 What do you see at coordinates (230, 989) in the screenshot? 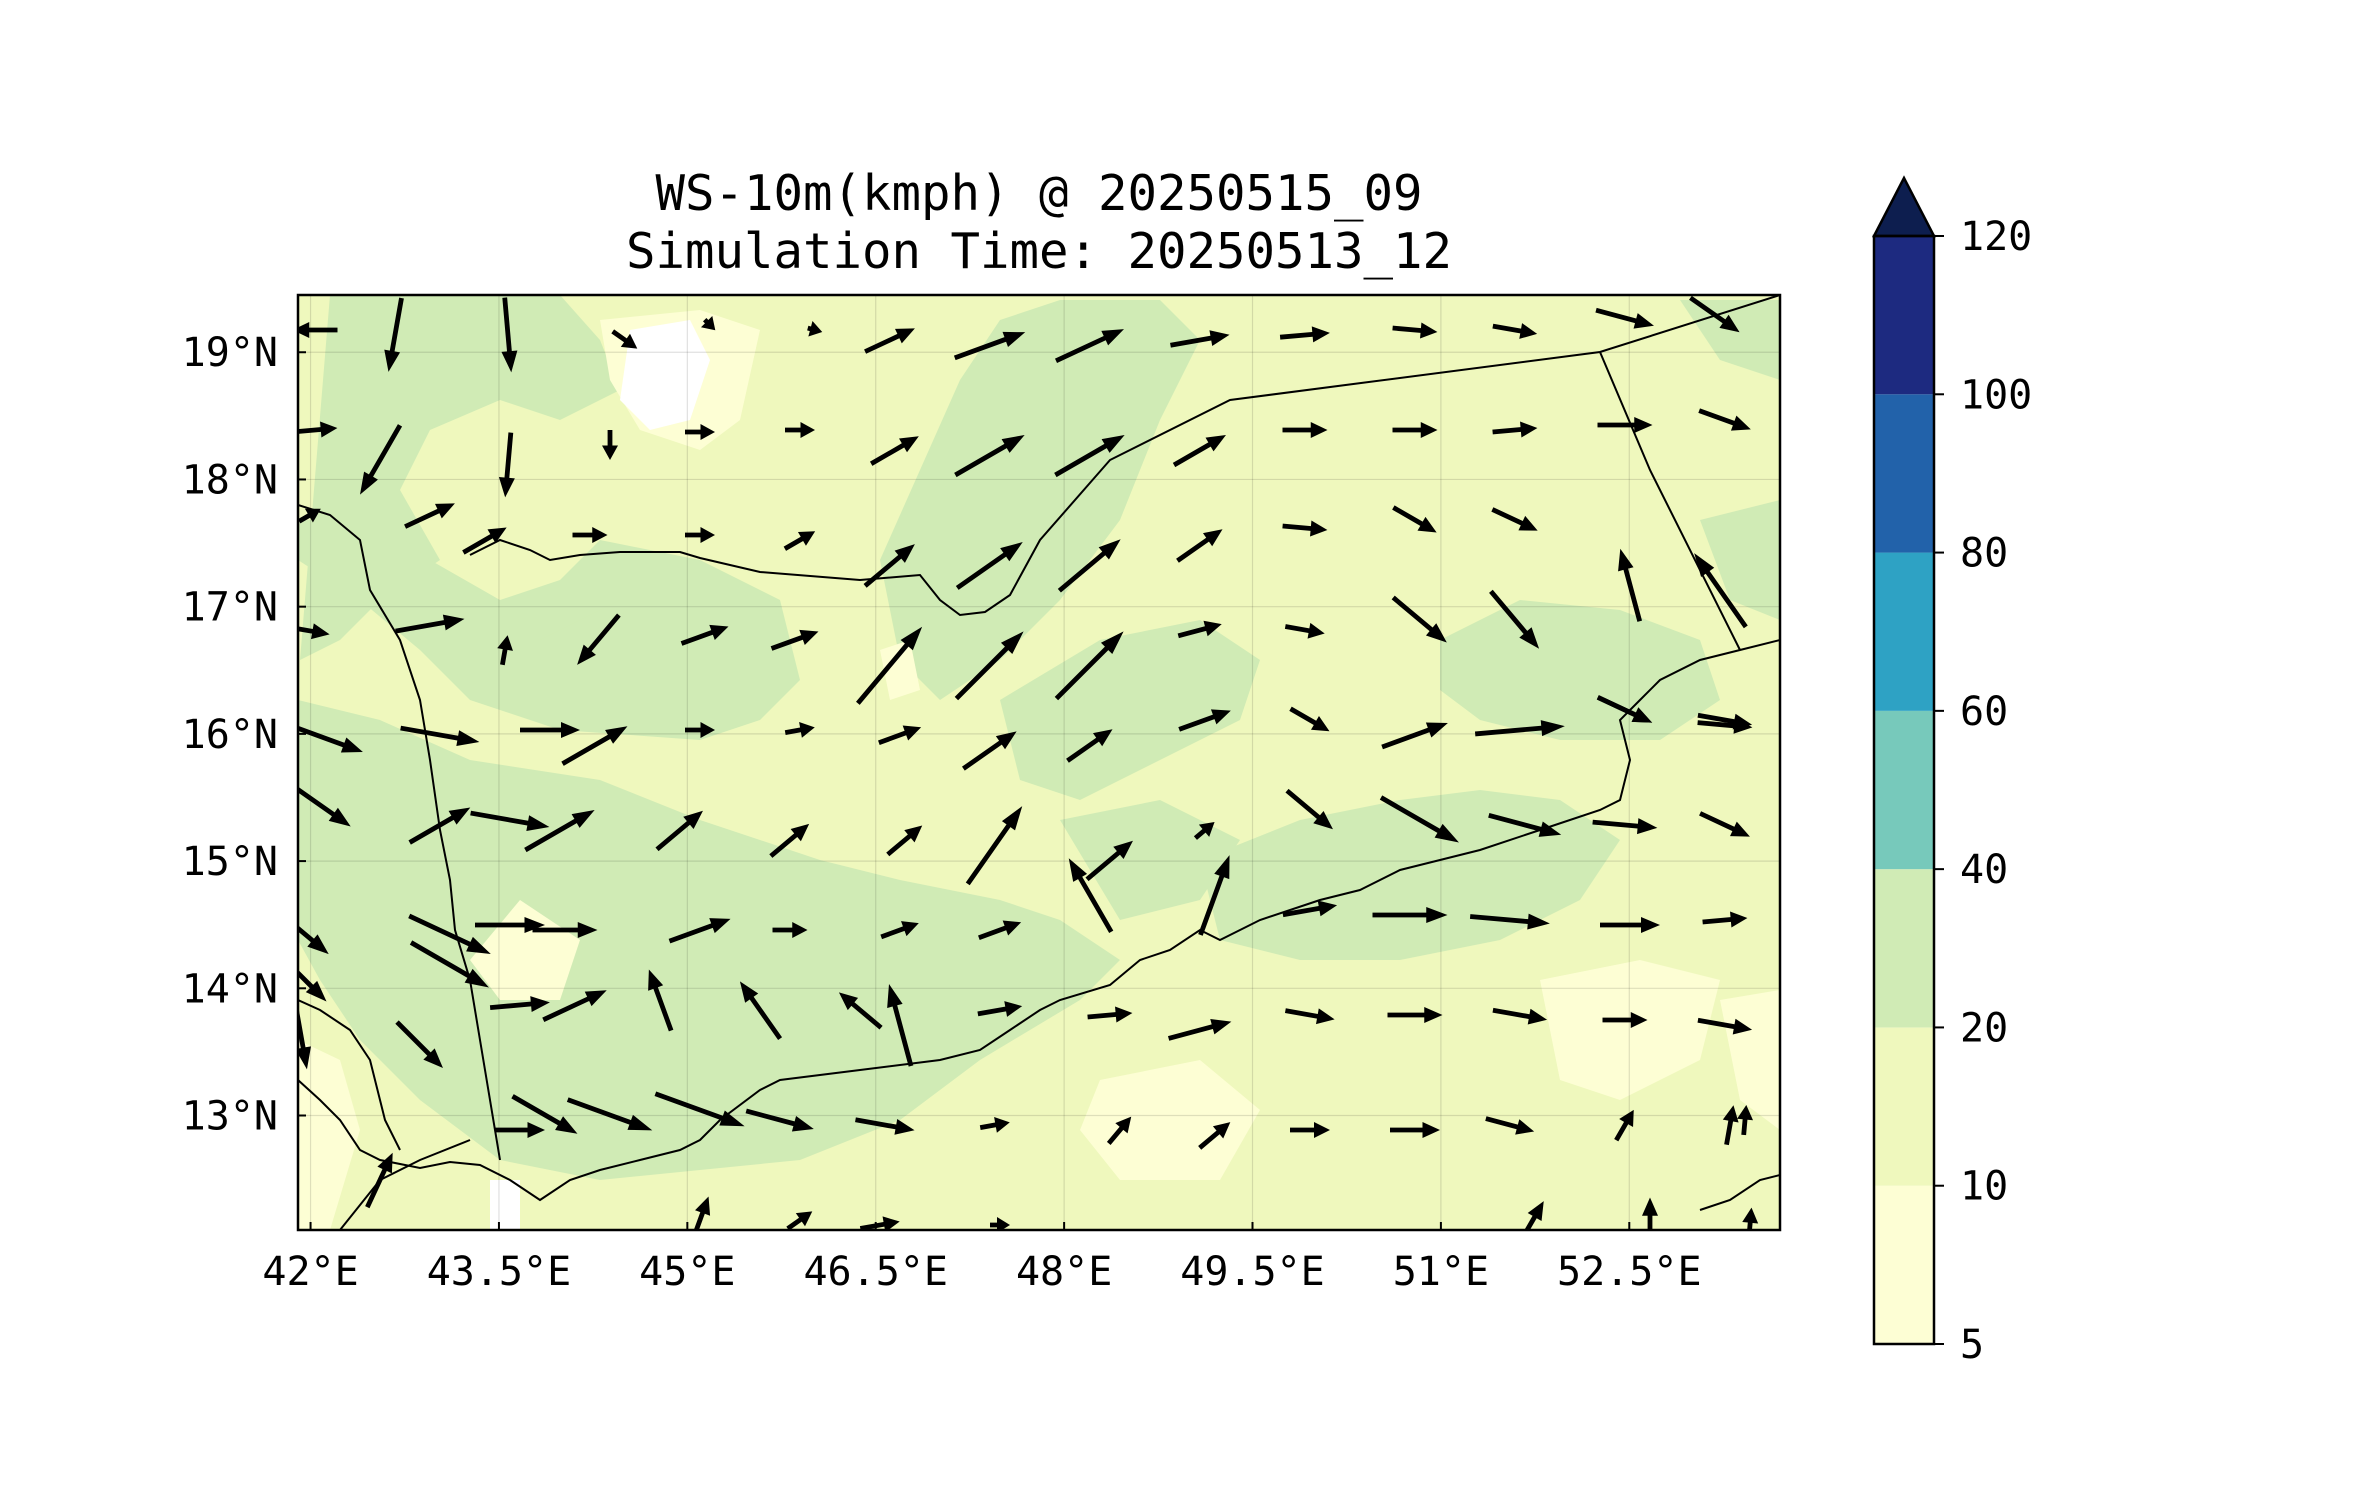
I see `lat-tick-label: 14°N` at bounding box center [230, 989].